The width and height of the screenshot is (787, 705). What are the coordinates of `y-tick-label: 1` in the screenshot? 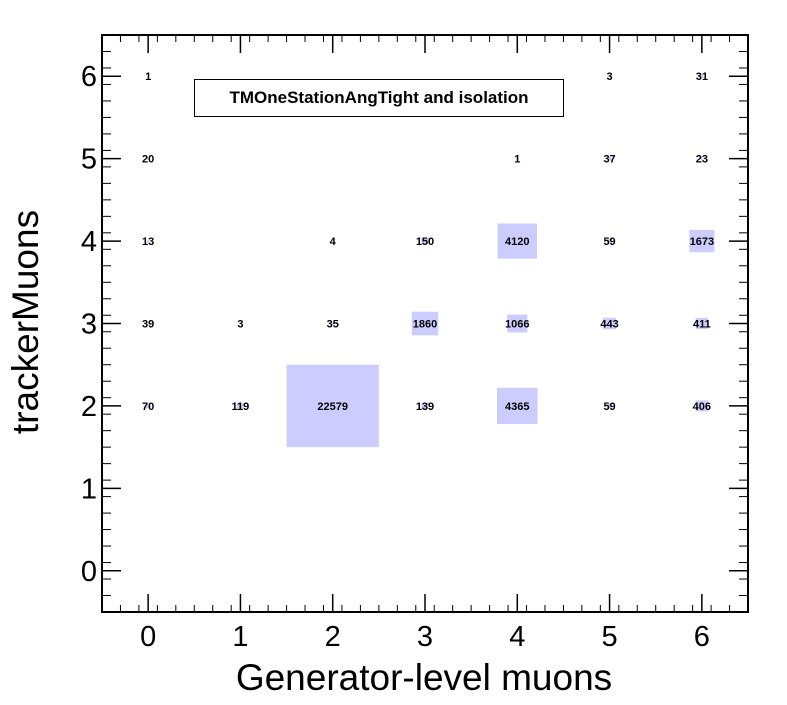 It's located at (89, 489).